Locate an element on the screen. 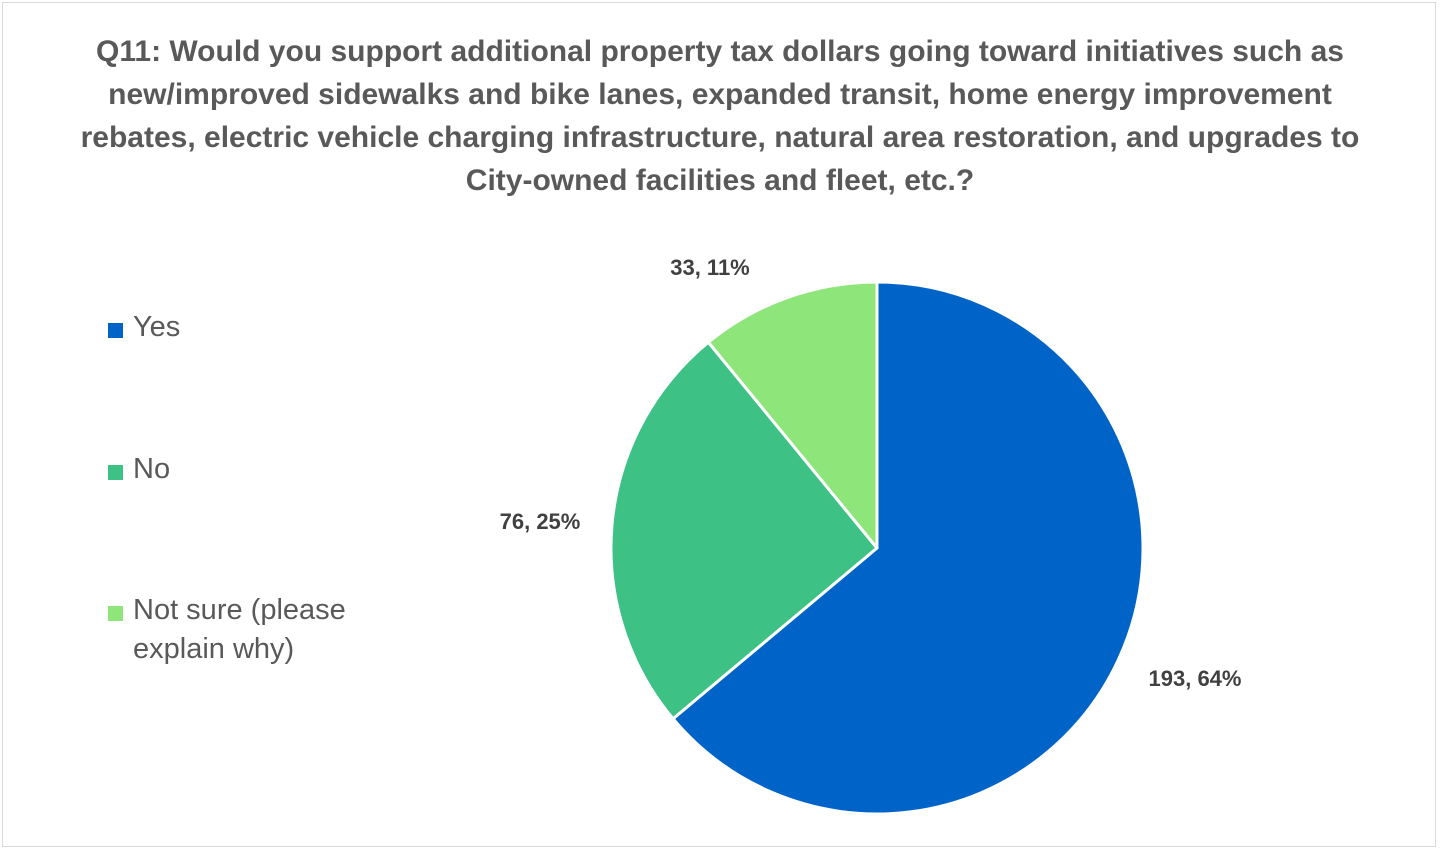  legend-item-not-sure: Not sure (please explain why) is located at coordinates (255, 630).